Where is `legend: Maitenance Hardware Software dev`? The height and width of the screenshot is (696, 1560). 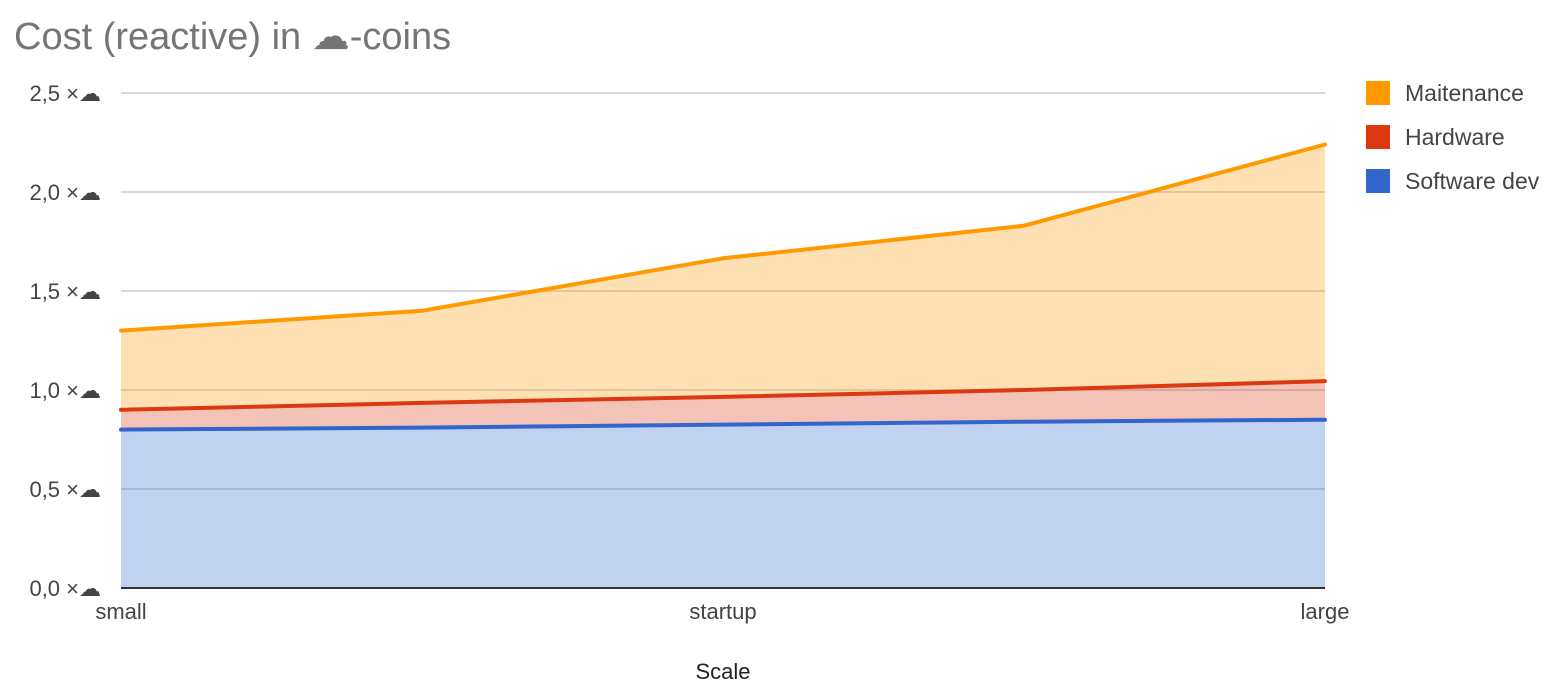
legend: Maitenance Hardware Software dev is located at coordinates (1453, 137).